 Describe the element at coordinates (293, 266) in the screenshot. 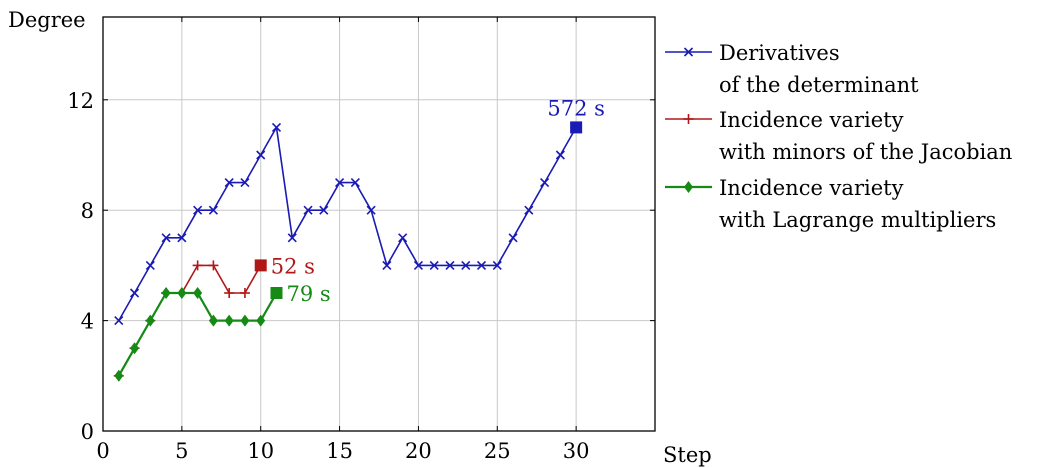

I see `timing-annotation: 52 s` at that location.